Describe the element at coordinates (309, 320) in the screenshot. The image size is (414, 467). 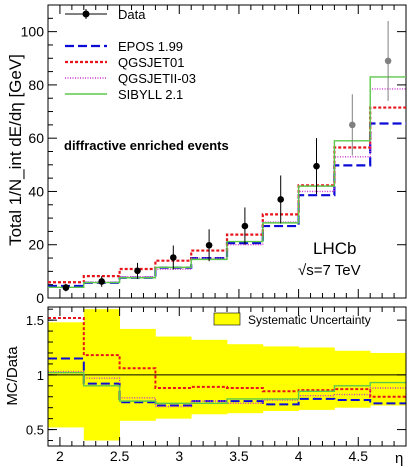
I see `legend-label-systematic: Systematic Uncertainty` at that location.